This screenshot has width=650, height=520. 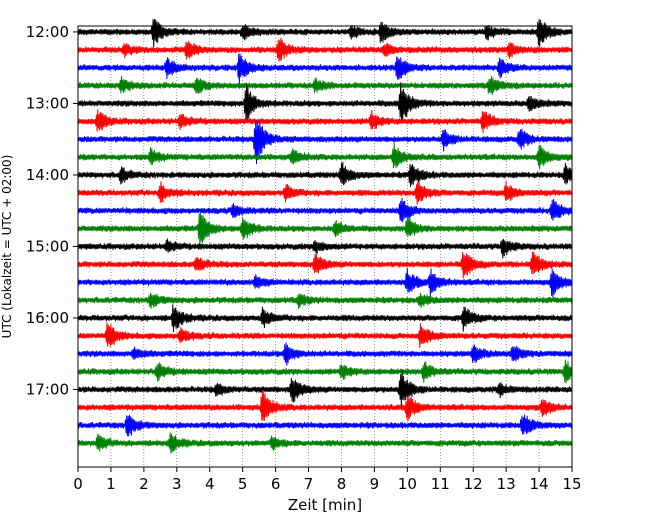 What do you see at coordinates (342, 484) in the screenshot?
I see `x-tick-label: 8` at bounding box center [342, 484].